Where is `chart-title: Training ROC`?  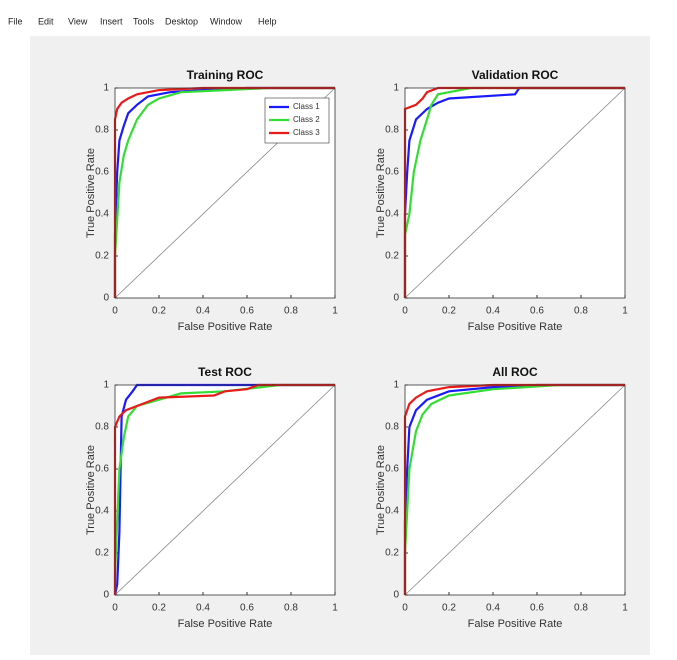
chart-title: Training ROC is located at coordinates (225, 75).